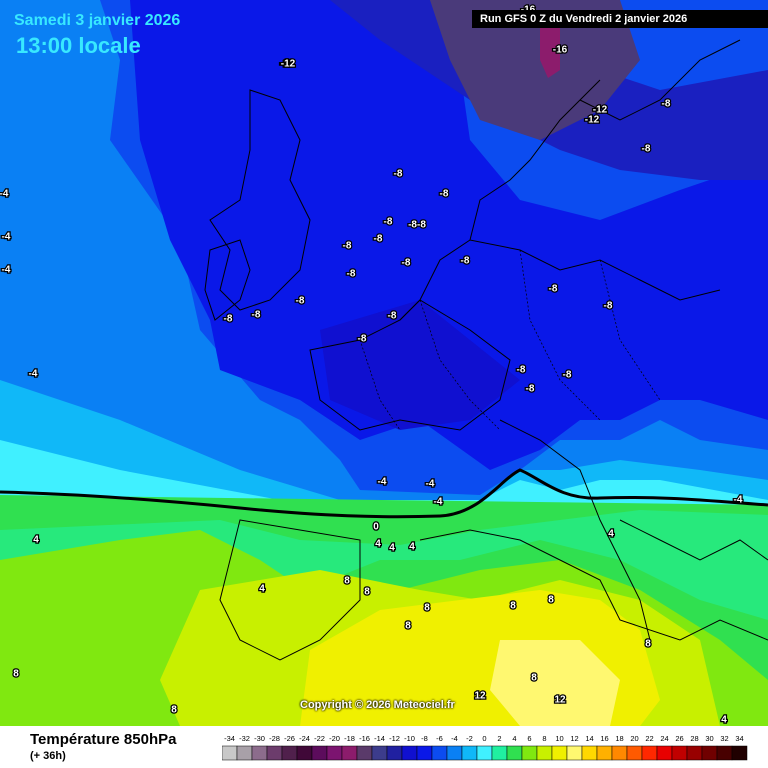 The image size is (768, 768). Describe the element at coordinates (420, 365) in the screenshot. I see `field-minus10` at that location.